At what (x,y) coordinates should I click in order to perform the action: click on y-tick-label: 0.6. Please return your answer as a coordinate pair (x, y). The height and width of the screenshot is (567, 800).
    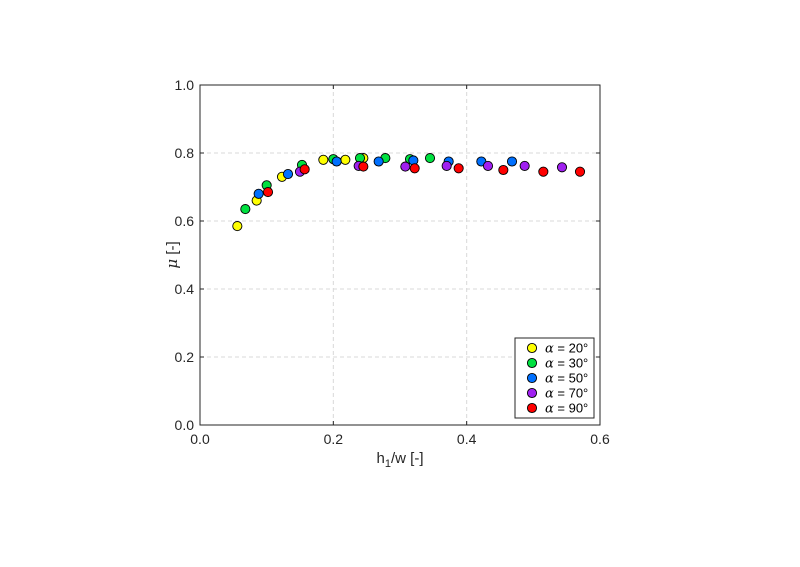
    Looking at the image, I should click on (185, 221).